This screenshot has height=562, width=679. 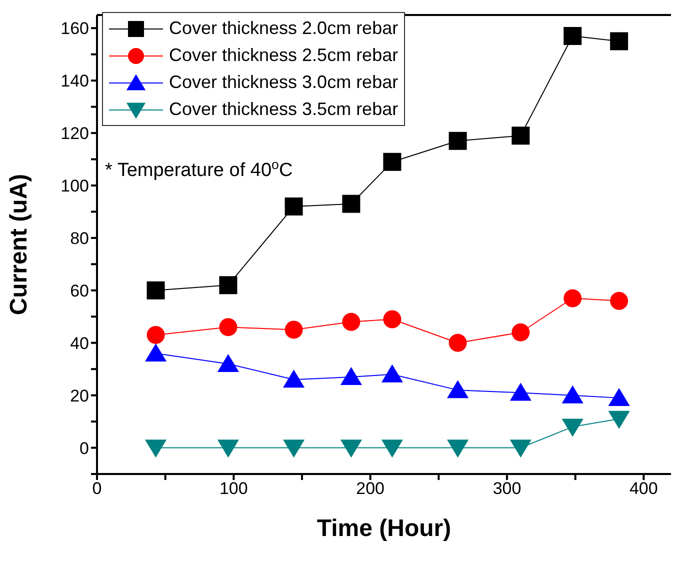 I want to click on y-tick-label: 160, so click(x=74, y=28).